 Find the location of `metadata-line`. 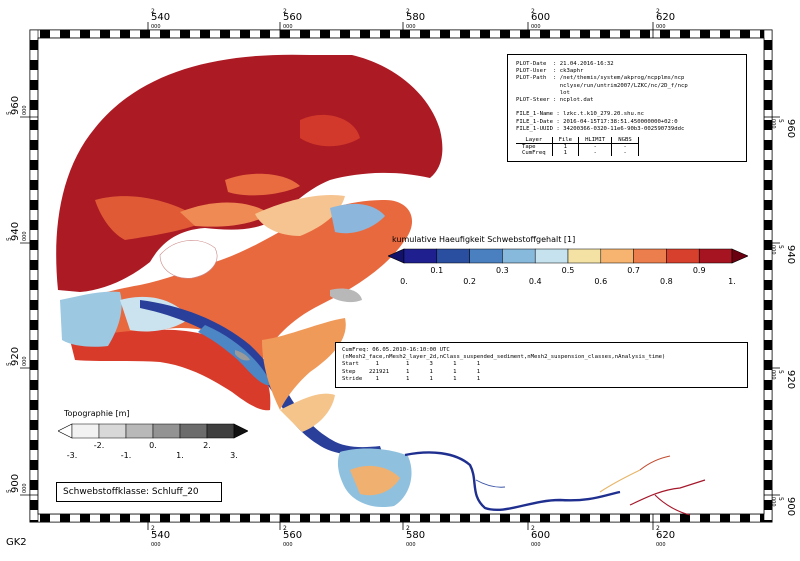

metadata-line is located at coordinates (627, 107).